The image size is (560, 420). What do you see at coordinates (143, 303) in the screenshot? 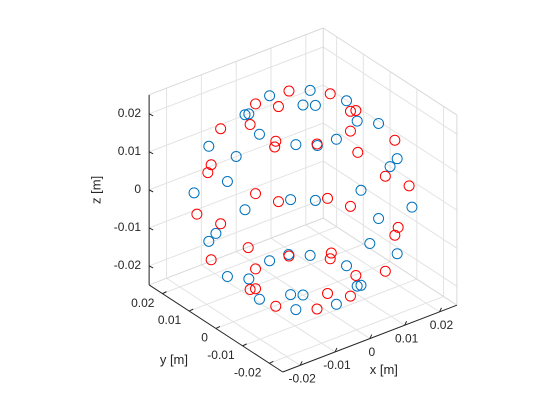
I see `y-tick-label: 0.02` at bounding box center [143, 303].